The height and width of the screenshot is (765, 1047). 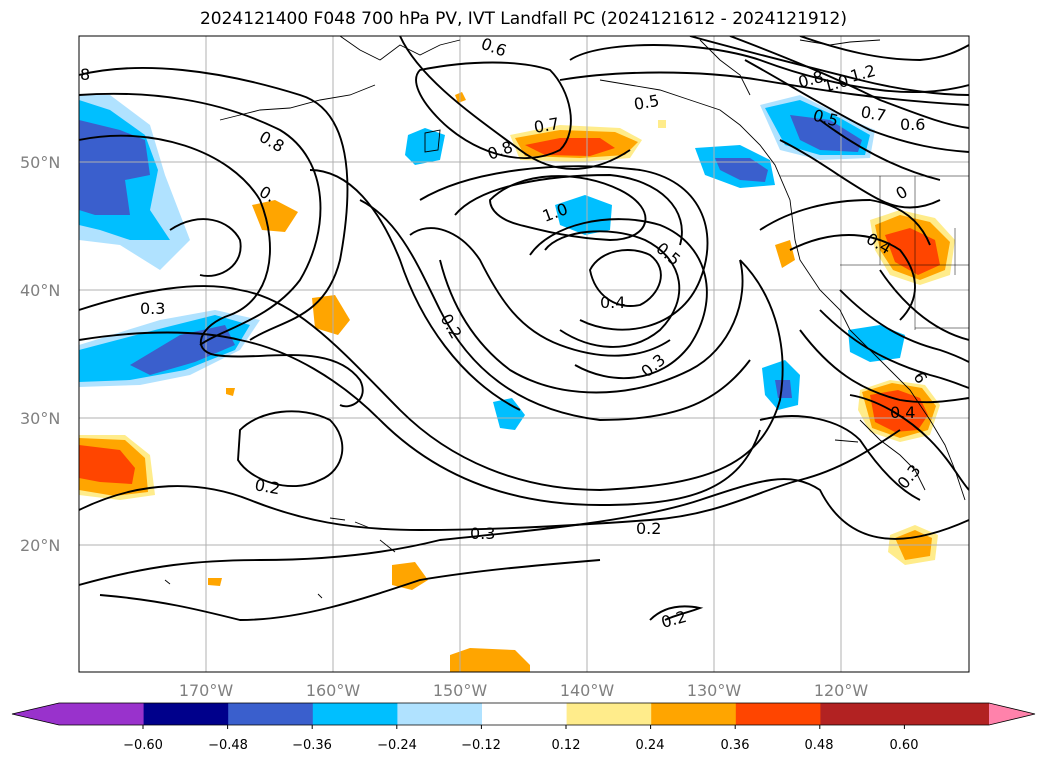 What do you see at coordinates (35, 714) in the screenshot?
I see `colorbar-extend-low` at bounding box center [35, 714].